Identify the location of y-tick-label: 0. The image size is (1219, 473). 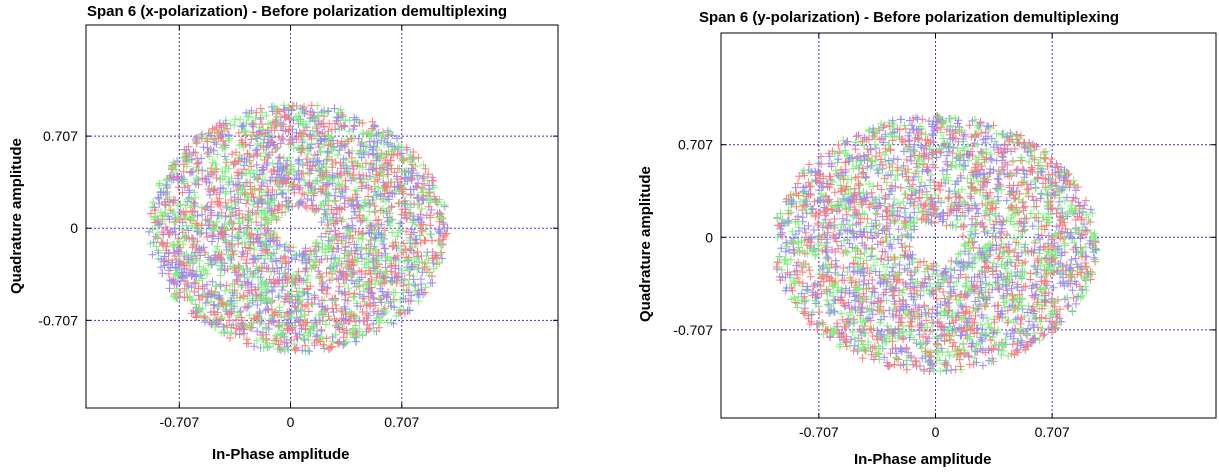
(74, 228).